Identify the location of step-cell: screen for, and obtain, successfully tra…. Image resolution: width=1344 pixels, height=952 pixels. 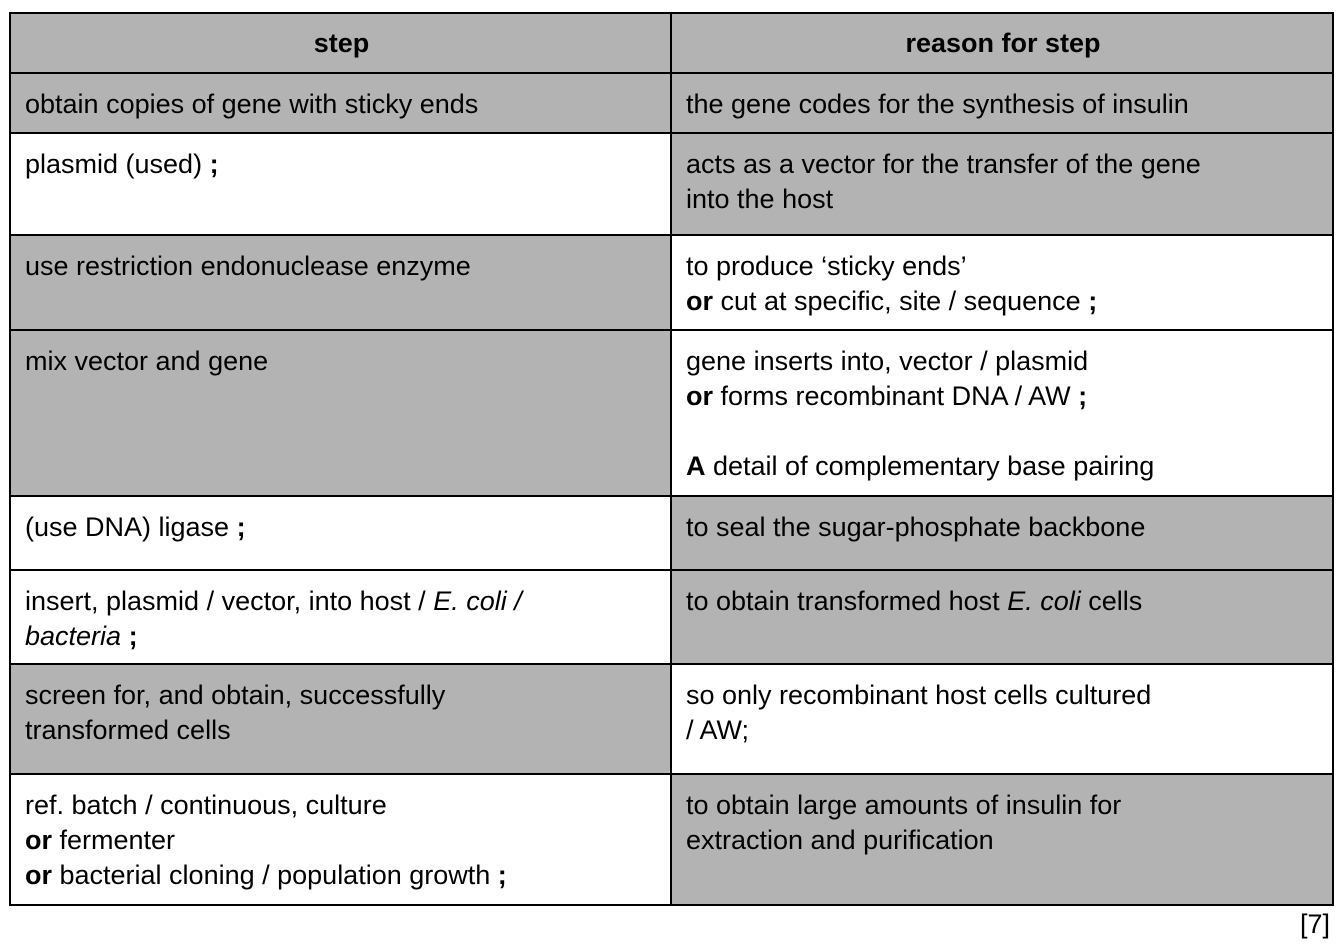
(340, 719).